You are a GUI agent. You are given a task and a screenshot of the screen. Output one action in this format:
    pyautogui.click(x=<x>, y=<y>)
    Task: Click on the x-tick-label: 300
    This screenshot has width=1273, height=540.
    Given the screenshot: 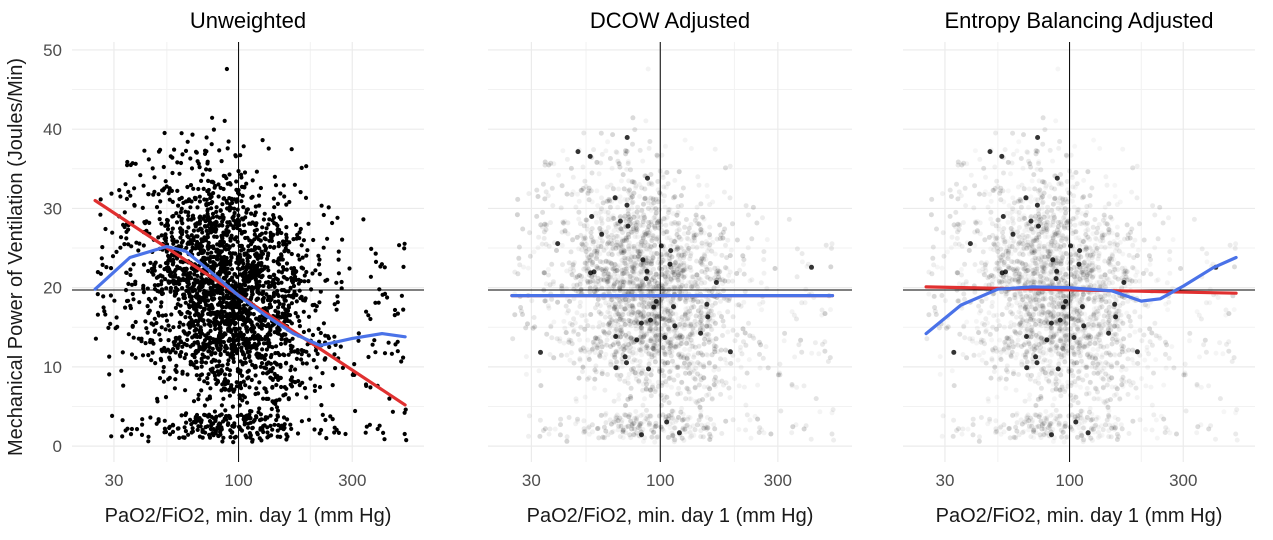 What is the action you would take?
    pyautogui.click(x=352, y=480)
    